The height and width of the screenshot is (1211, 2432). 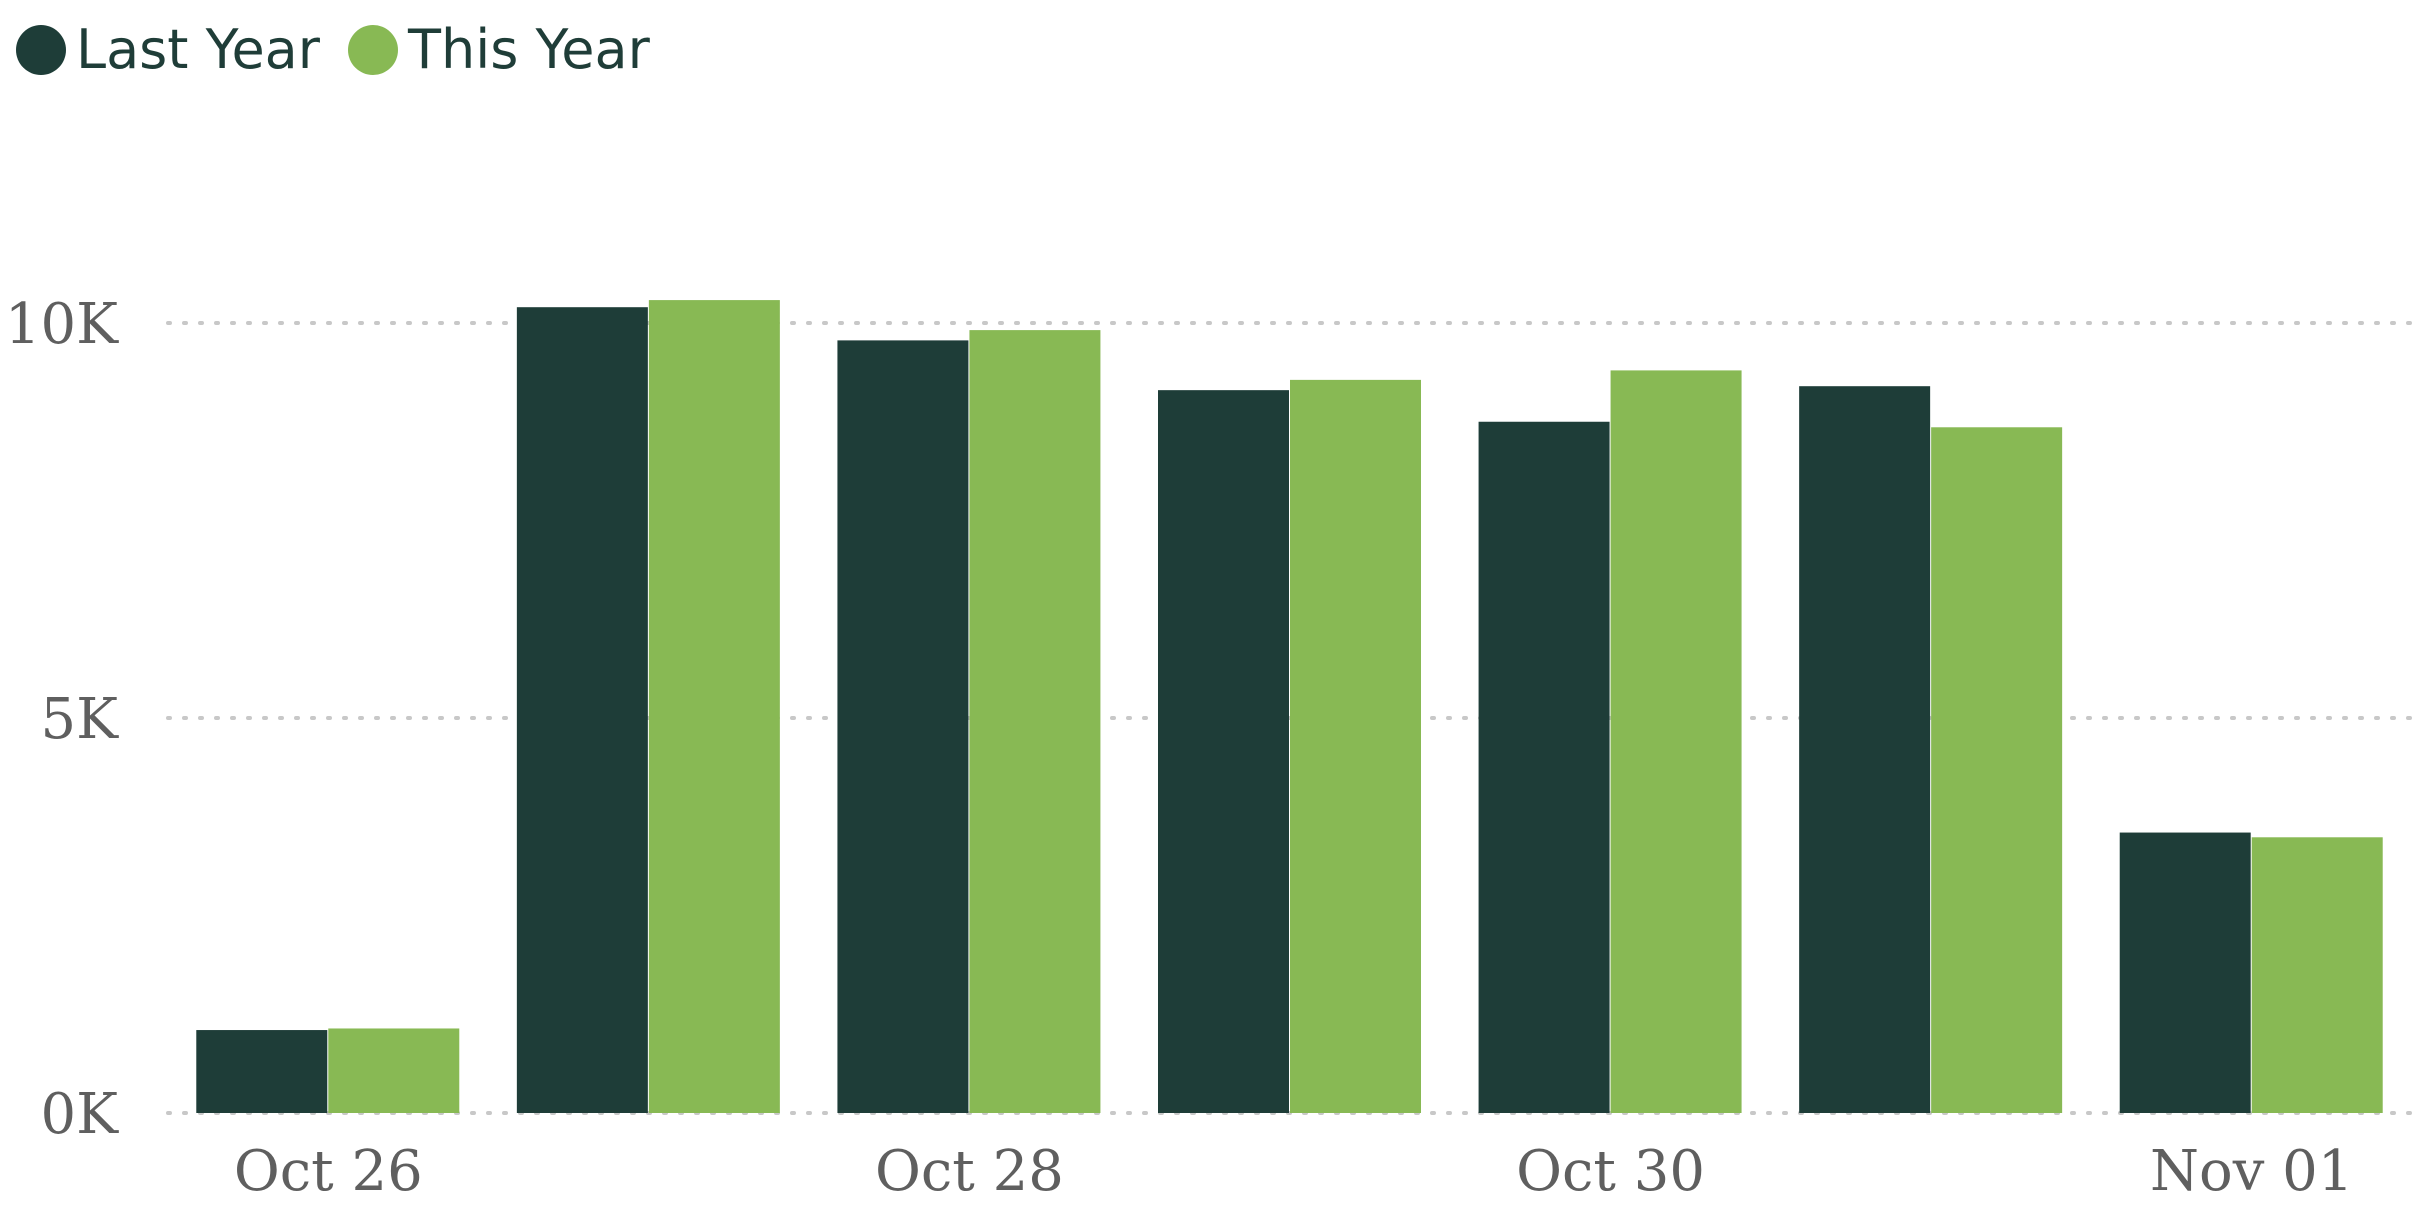 I want to click on legend-swatch-last-year, so click(x=41, y=49).